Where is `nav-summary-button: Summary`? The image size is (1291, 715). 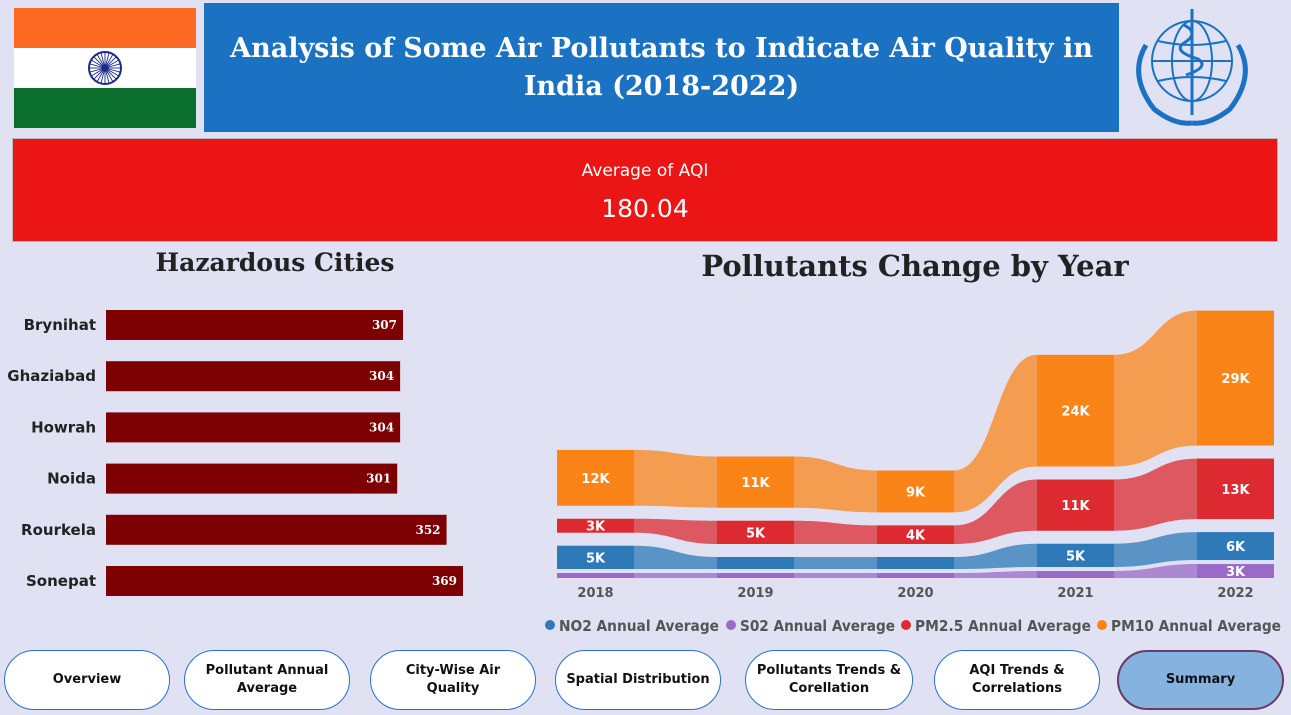 nav-summary-button: Summary is located at coordinates (1200, 680).